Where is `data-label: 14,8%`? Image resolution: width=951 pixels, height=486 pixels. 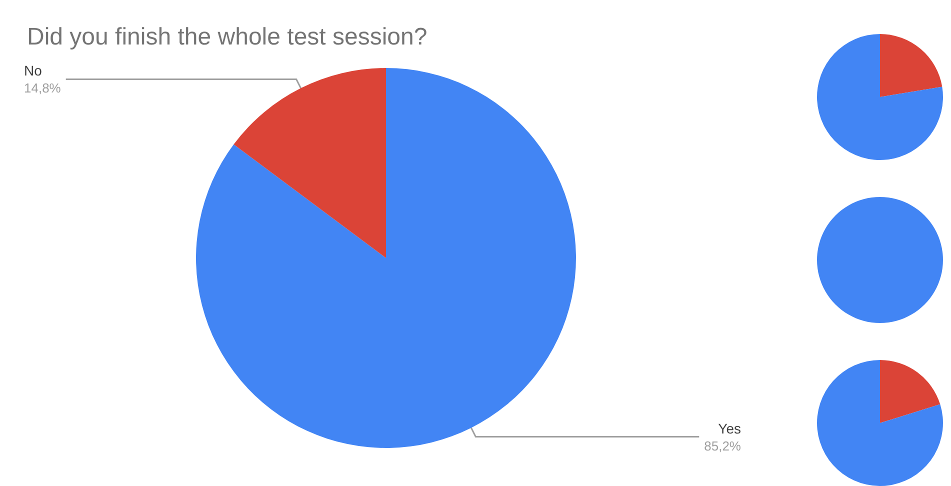
data-label: 14,8% is located at coordinates (43, 88).